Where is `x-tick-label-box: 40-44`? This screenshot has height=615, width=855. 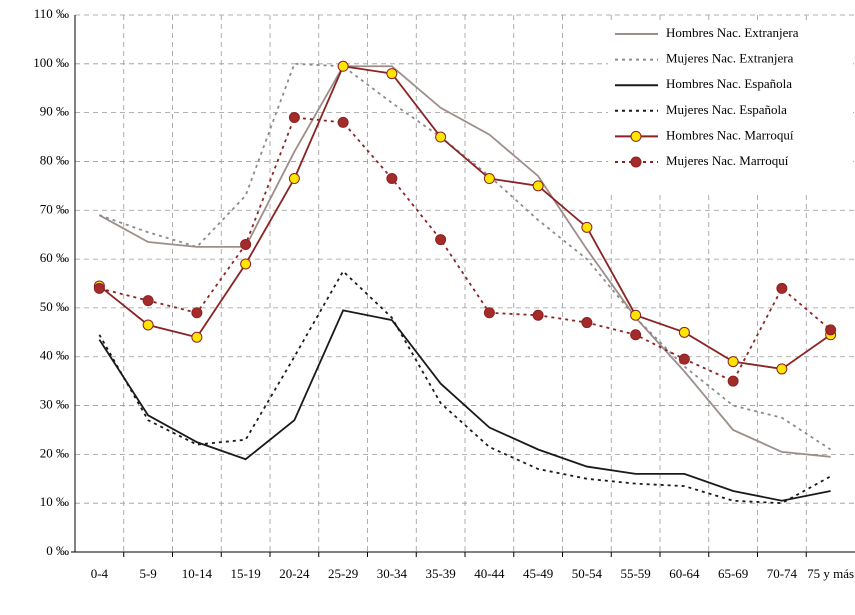
x-tick-label-box: 40-44 is located at coordinates (489, 573).